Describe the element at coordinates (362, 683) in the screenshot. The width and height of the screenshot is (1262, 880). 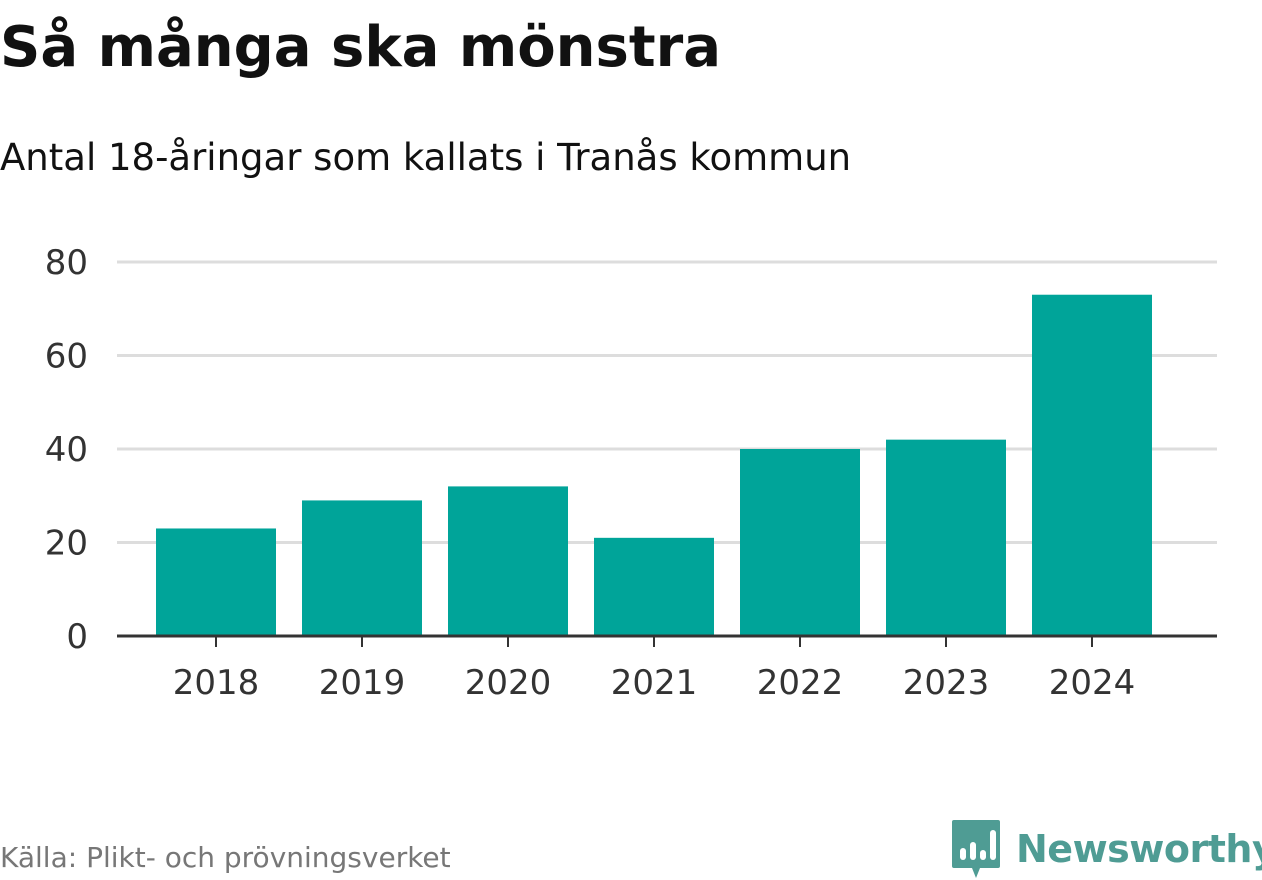
I see `x-tick-label: 2019` at that location.